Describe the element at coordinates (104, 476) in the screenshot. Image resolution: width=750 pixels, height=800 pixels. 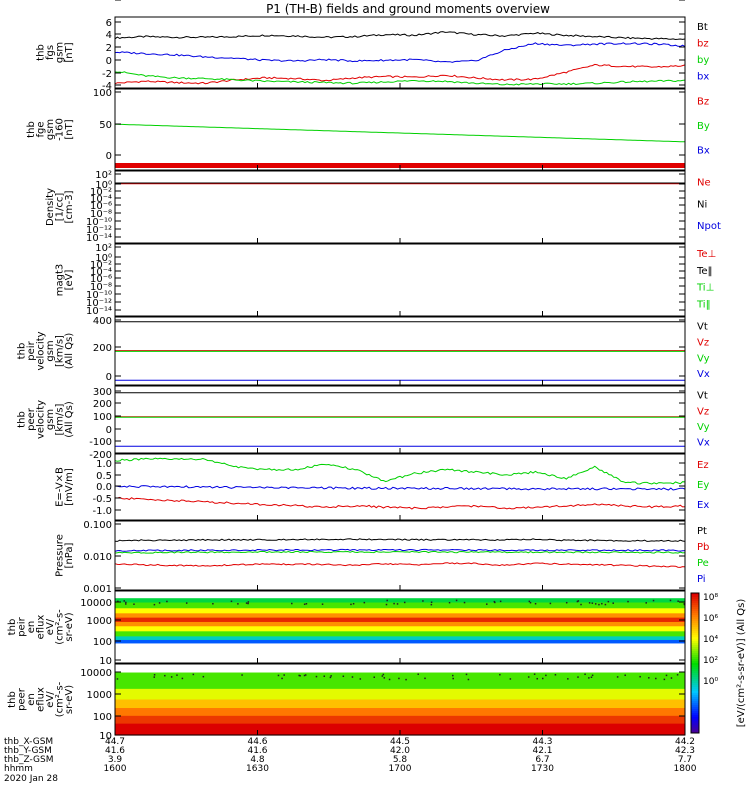
I see `ytick-label: 0.5` at that location.